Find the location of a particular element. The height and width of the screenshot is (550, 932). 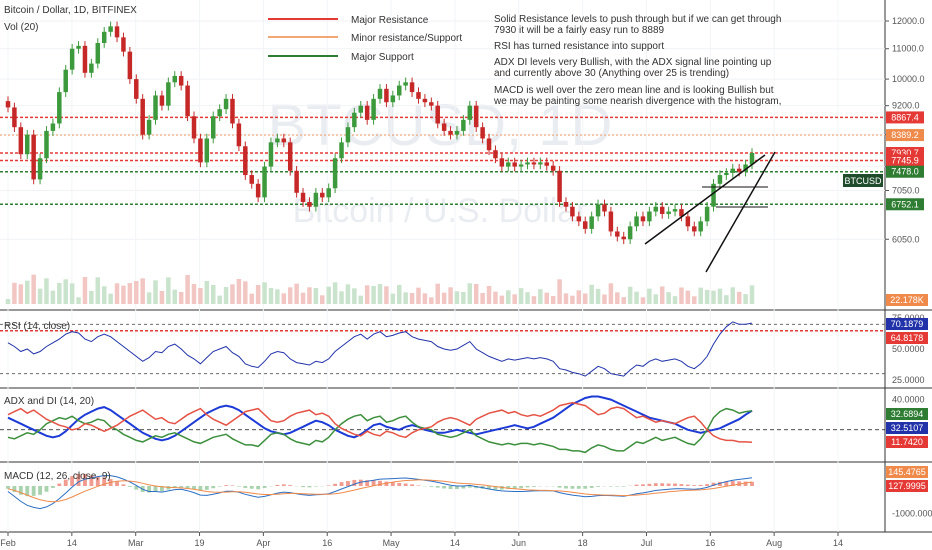

x-tick-label: 16 is located at coordinates (710, 543).